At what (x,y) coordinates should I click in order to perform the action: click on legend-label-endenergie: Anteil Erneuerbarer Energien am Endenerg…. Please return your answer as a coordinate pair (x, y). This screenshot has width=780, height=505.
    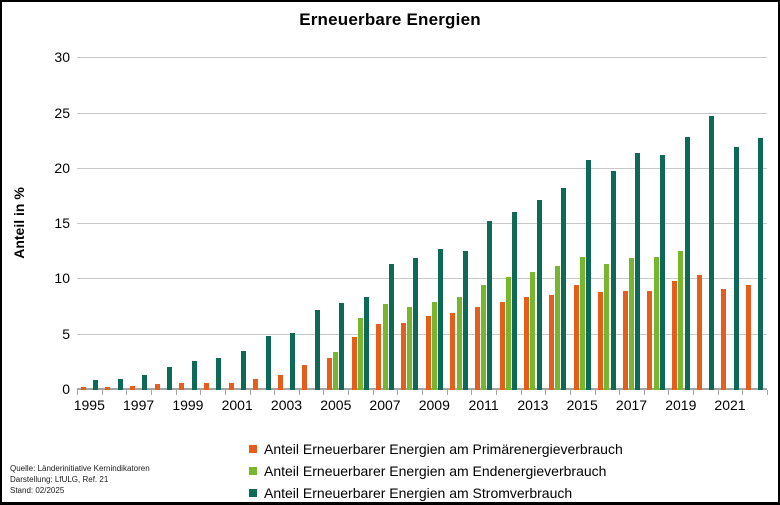
    Looking at the image, I should click on (435, 471).